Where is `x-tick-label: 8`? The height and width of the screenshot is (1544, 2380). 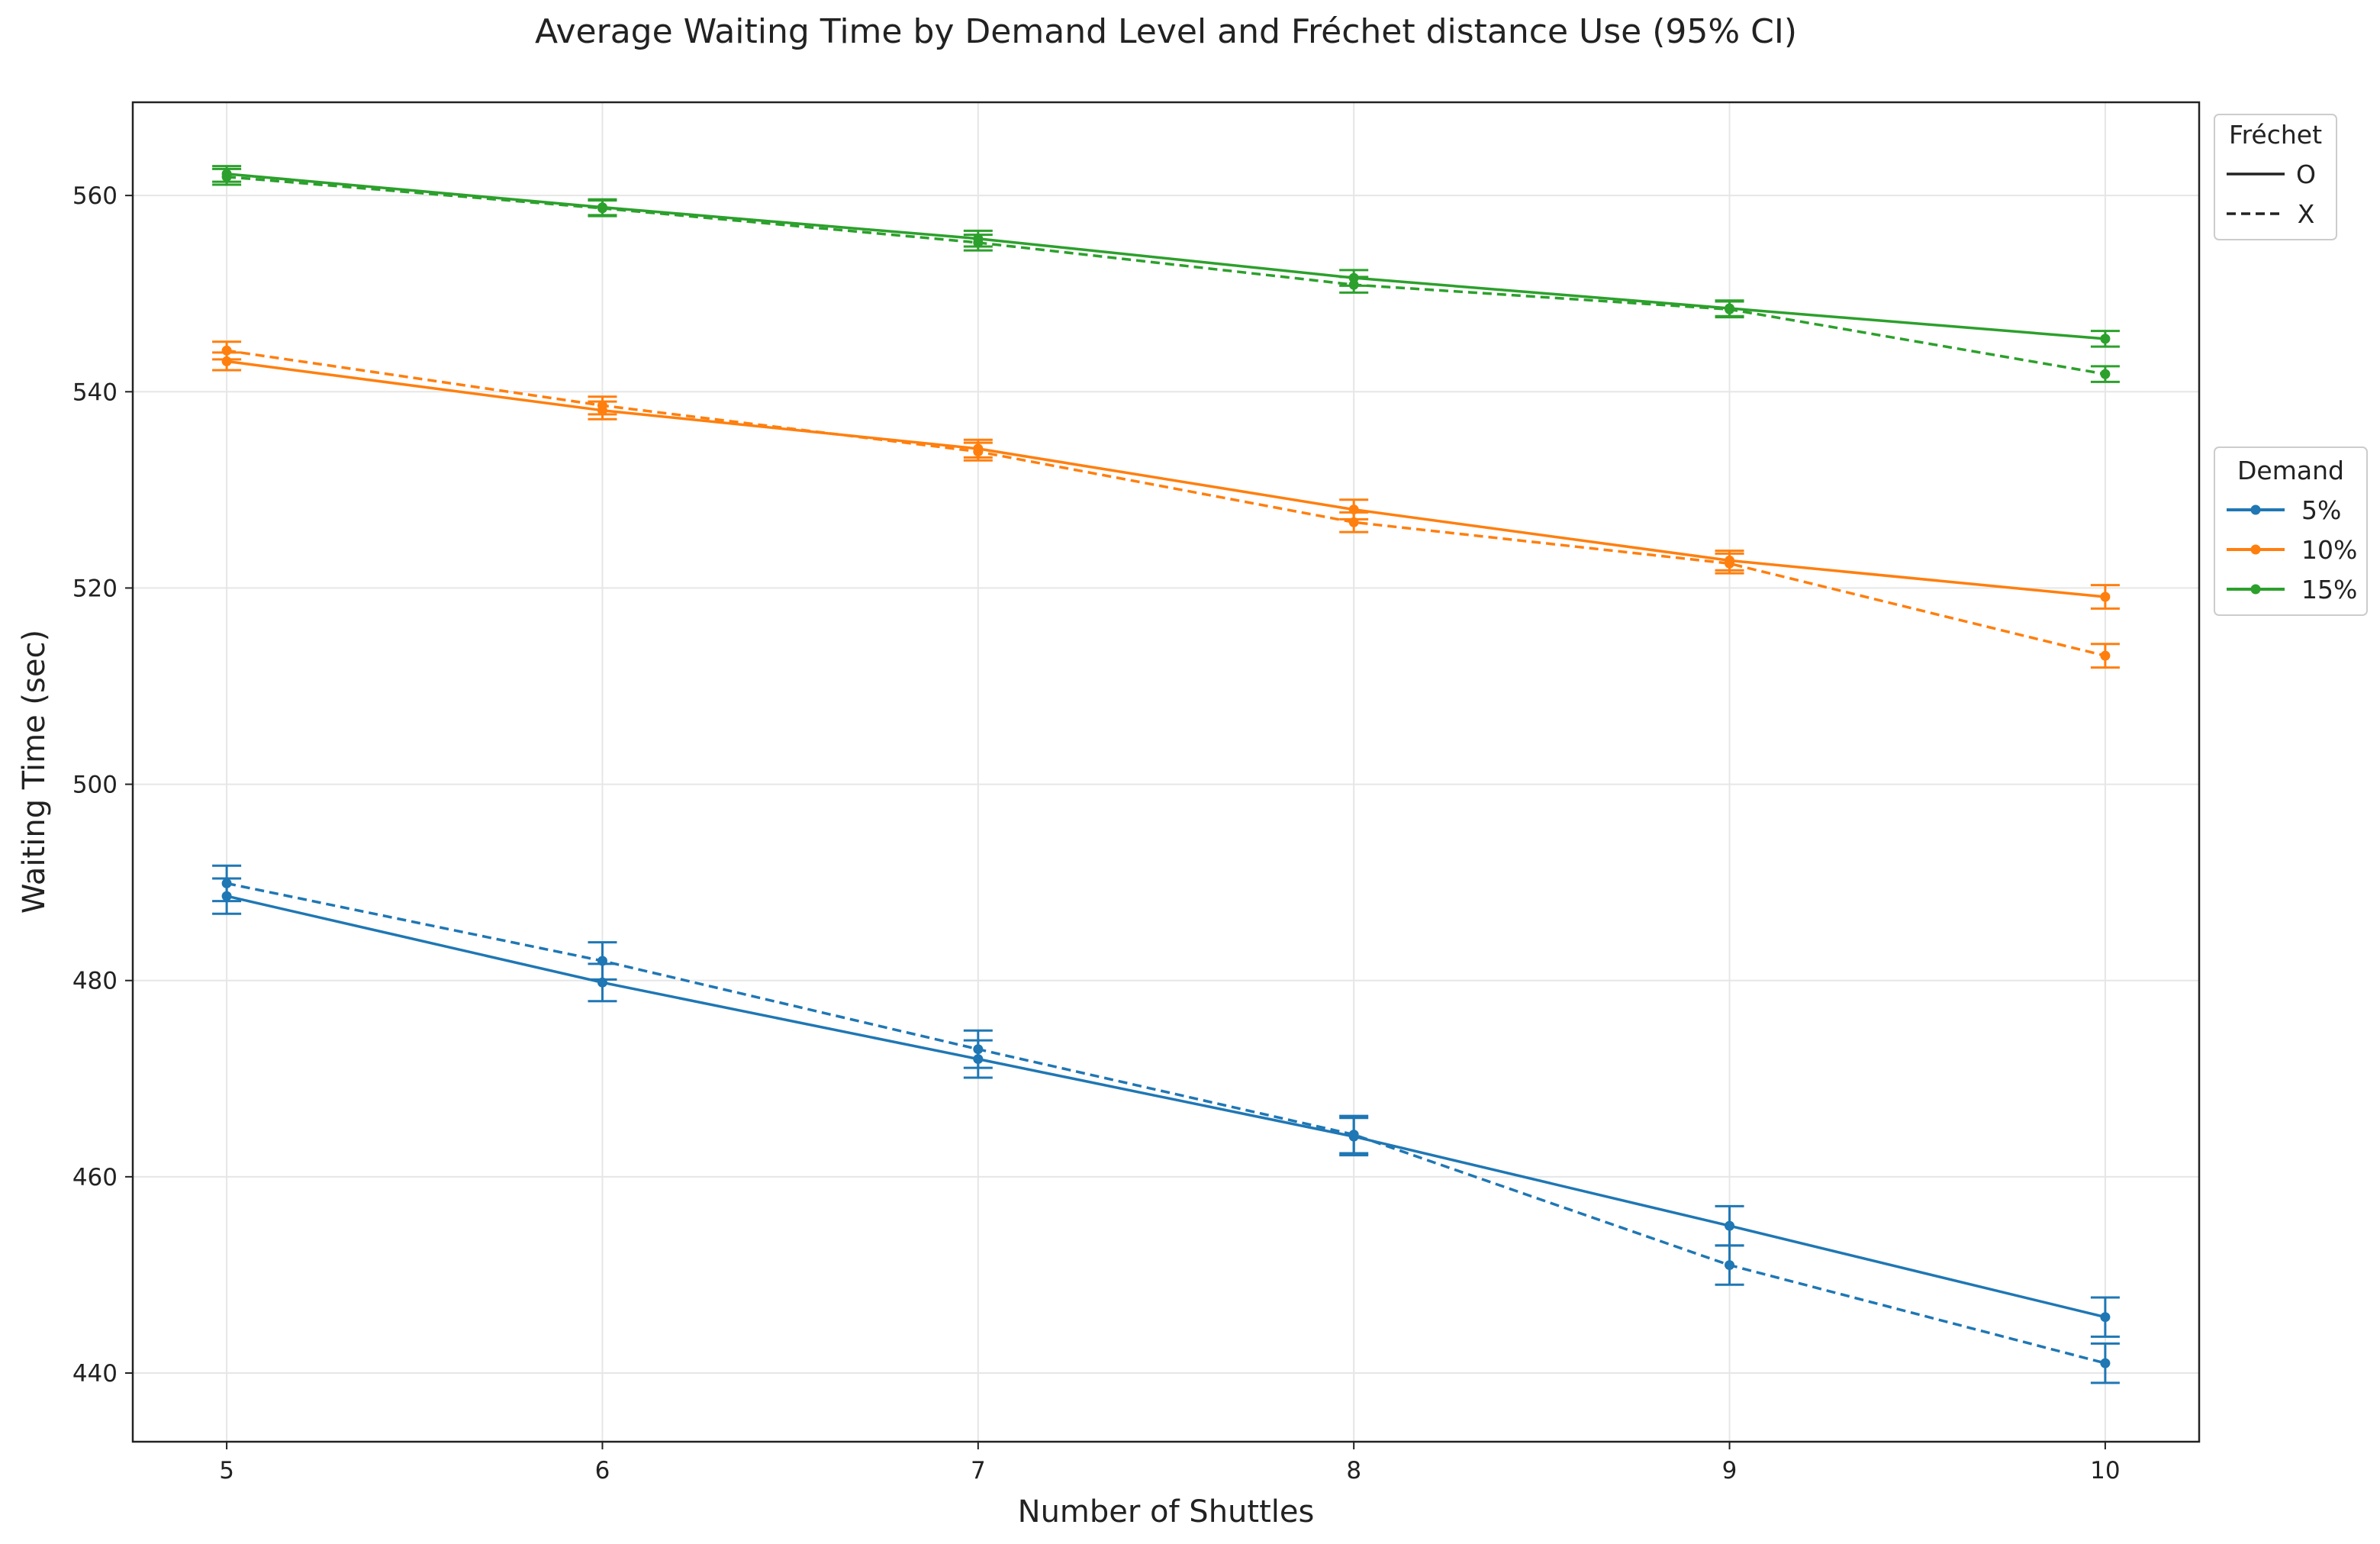
x-tick-label: 8 is located at coordinates (1353, 1470).